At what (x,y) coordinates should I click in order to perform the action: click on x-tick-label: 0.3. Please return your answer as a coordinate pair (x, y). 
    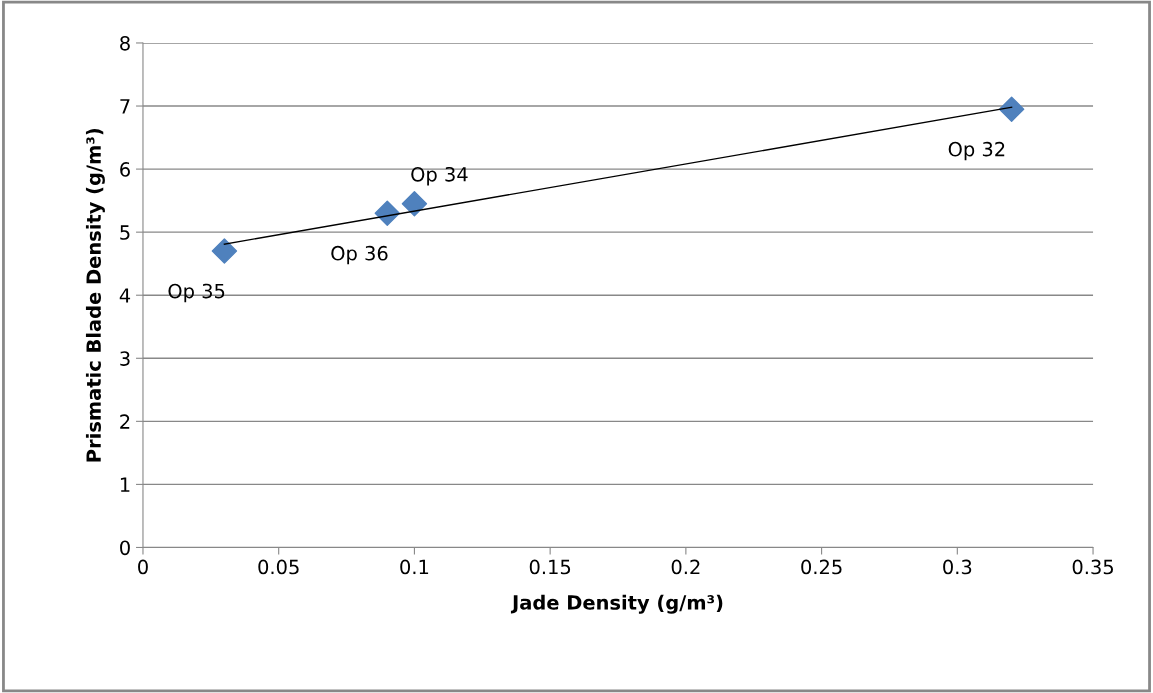
    Looking at the image, I should click on (957, 567).